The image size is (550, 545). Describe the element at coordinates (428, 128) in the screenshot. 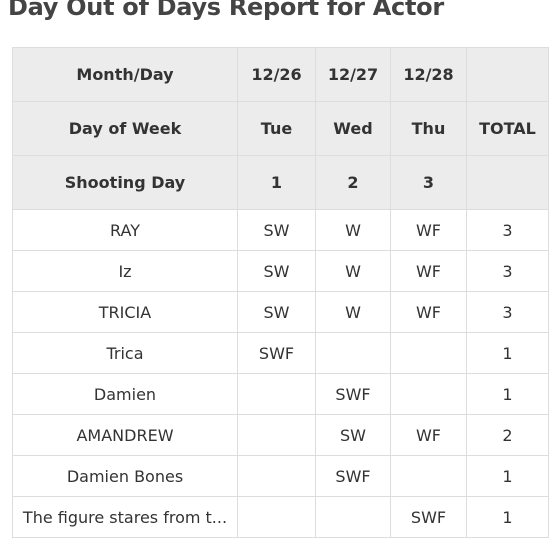

I see `header-cell: Thu` at that location.